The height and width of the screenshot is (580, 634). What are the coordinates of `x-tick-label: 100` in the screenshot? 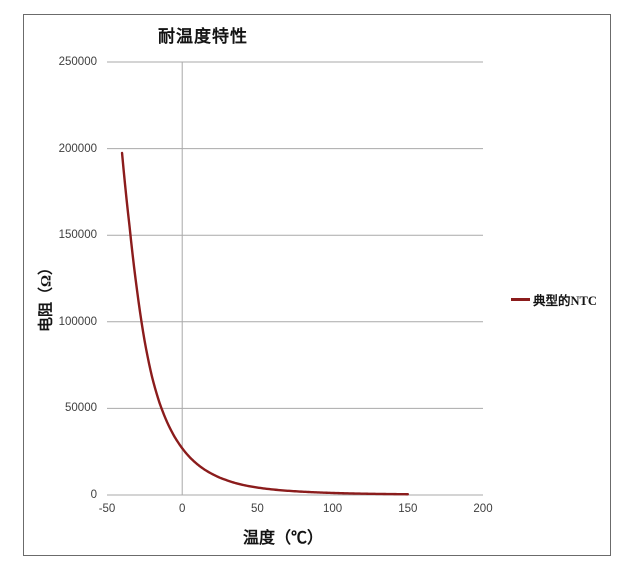 It's located at (333, 509).